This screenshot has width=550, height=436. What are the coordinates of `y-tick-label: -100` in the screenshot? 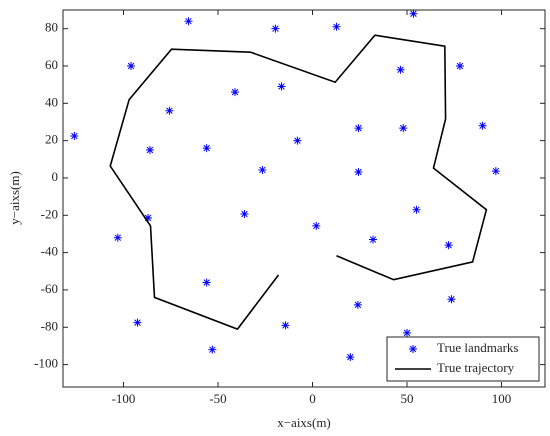 It's located at (46, 363).